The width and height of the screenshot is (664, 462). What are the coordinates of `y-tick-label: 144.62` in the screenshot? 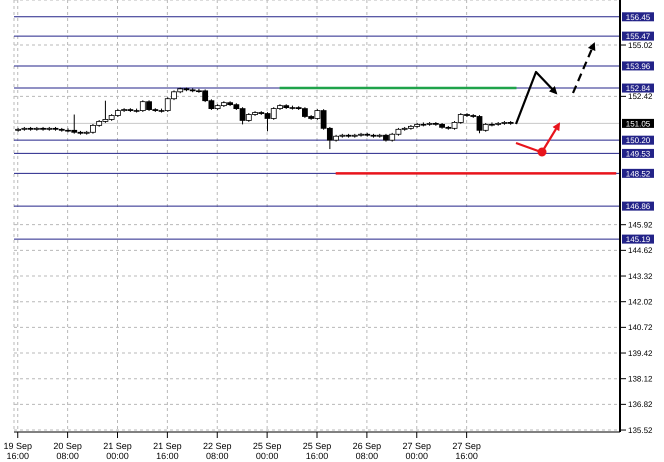 It's located at (641, 251).